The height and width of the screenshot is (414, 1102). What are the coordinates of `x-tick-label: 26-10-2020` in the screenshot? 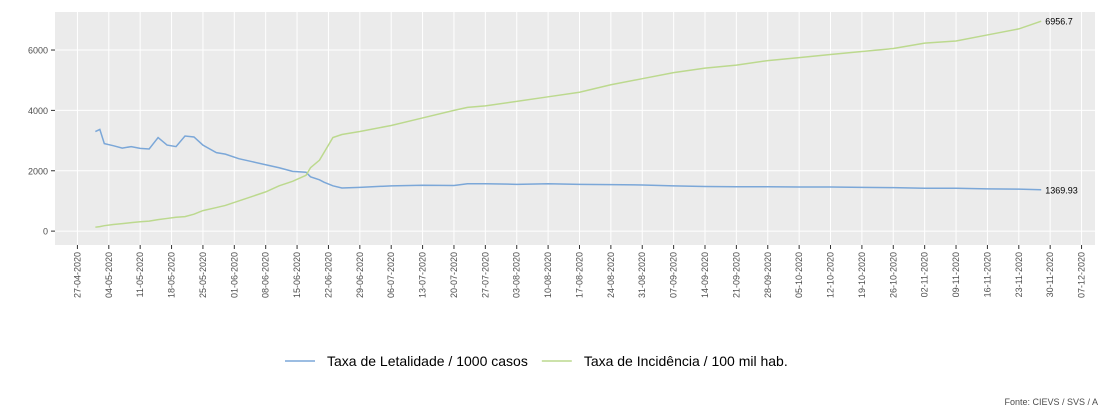 It's located at (893, 275).